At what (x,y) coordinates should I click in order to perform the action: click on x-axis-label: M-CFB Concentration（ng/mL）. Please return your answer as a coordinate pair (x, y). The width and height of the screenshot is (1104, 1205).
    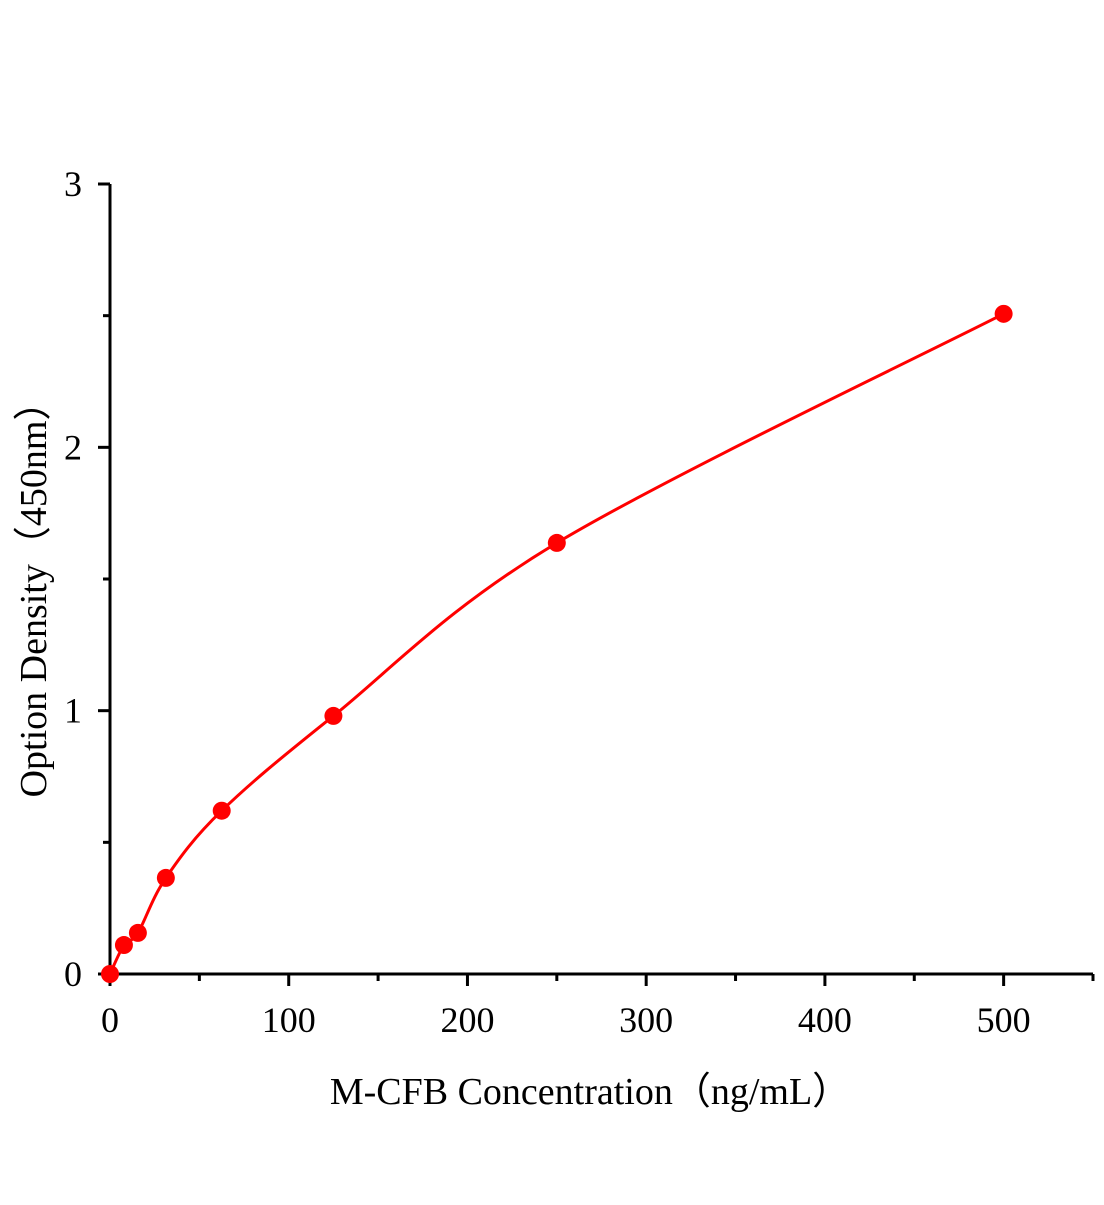
    Looking at the image, I should click on (590, 1092).